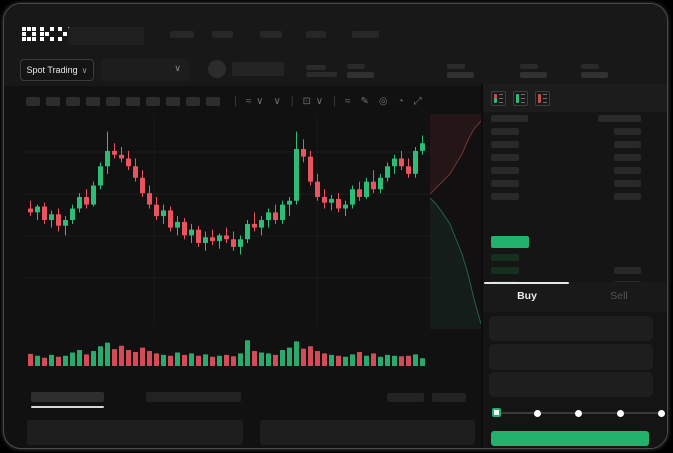  What do you see at coordinates (401, 101) in the screenshot?
I see `timer-icon: ◔` at bounding box center [401, 101].